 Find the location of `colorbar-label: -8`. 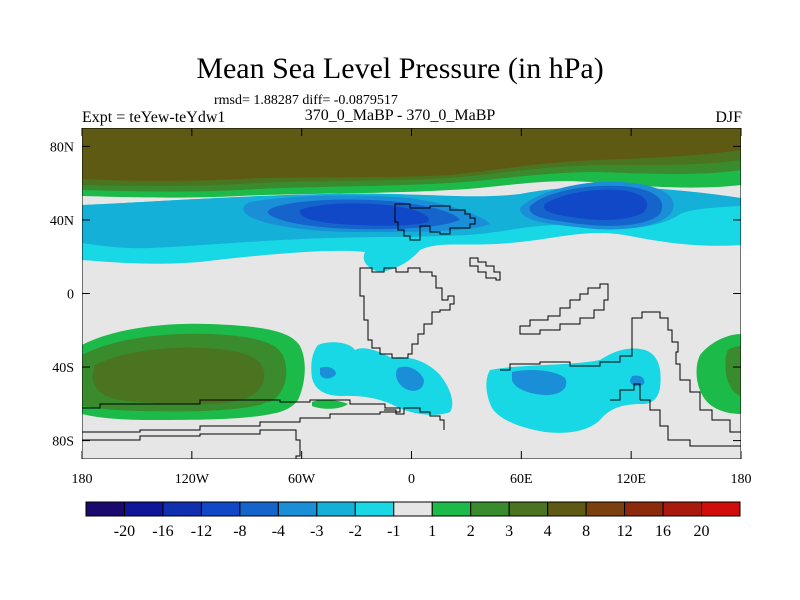

colorbar-label: -8 is located at coordinates (239, 531).